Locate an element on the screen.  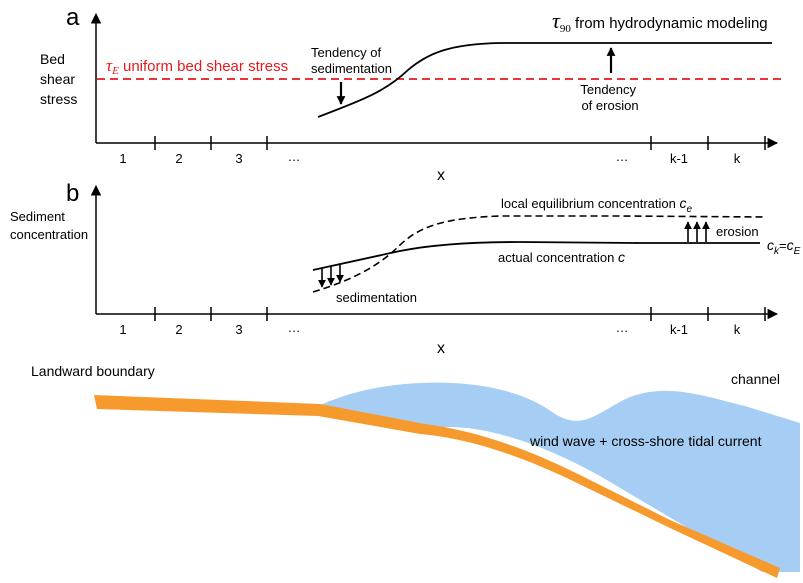
ck-symbol: c is located at coordinates (770, 245).